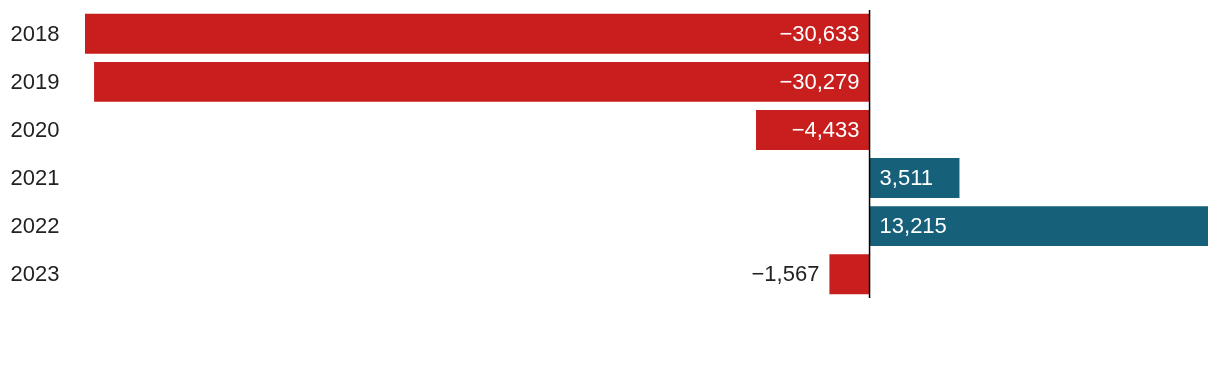 Image resolution: width=1220 pixels, height=366 pixels. I want to click on data-label: −30,633, so click(819, 33).